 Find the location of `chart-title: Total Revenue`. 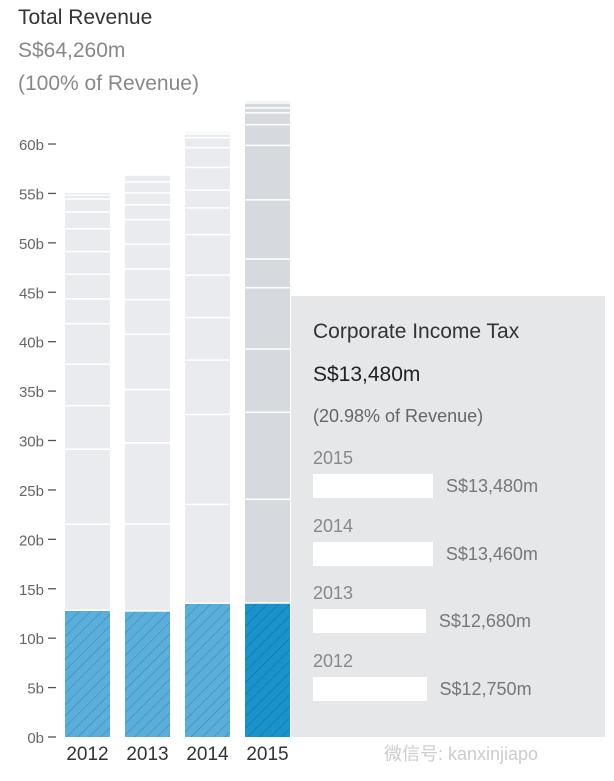

chart-title: Total Revenue is located at coordinates (85, 17).